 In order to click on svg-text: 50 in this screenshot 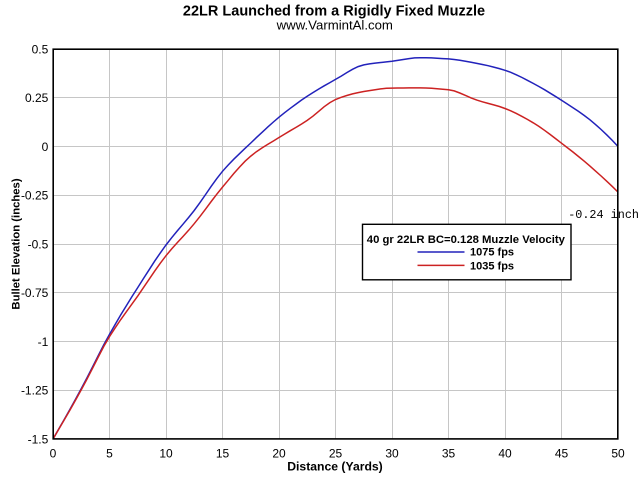, I will do `click(618, 454)`.